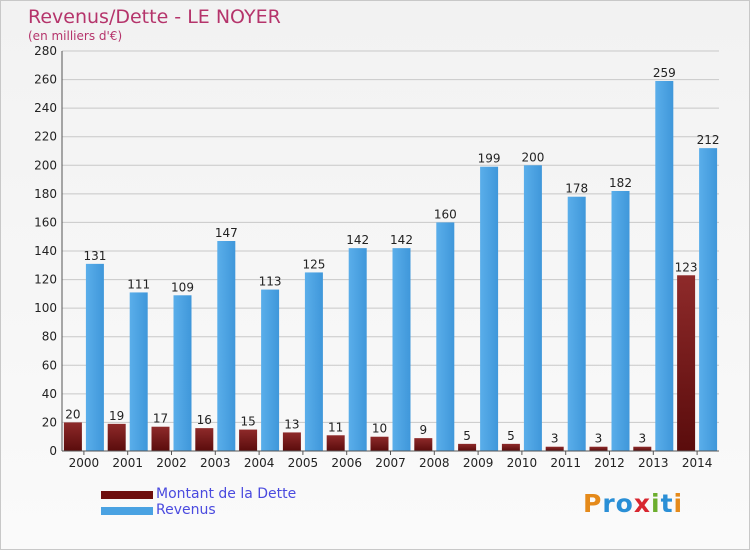 The width and height of the screenshot is (750, 550). I want to click on y-tick-label: 20, so click(49, 422).